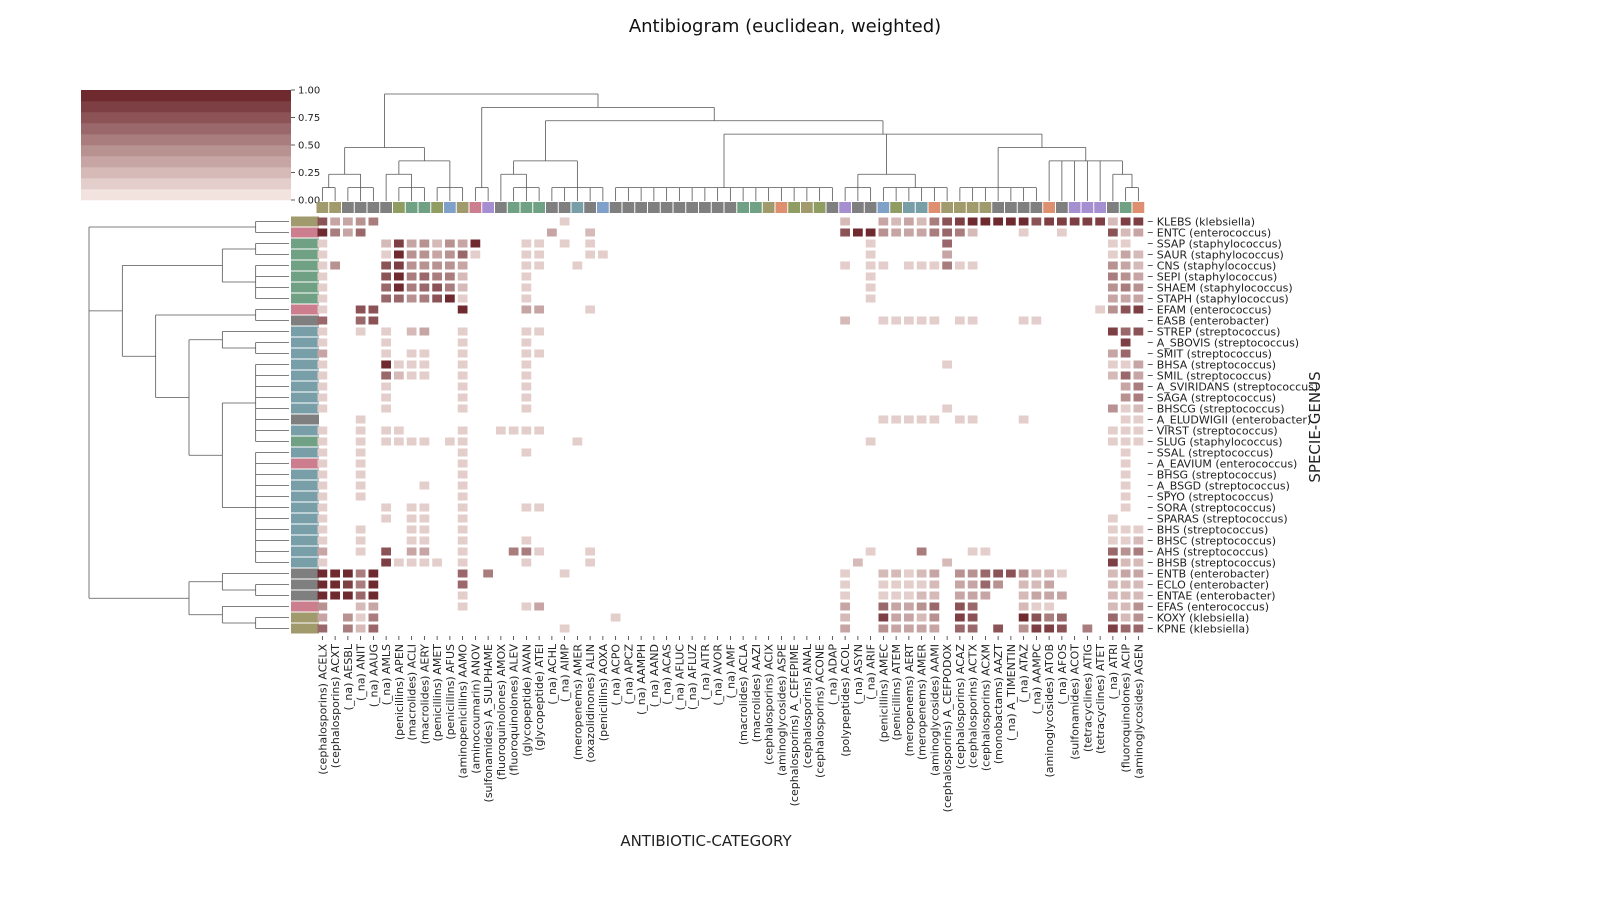 This screenshot has width=1600, height=900. What do you see at coordinates (832, 675) in the screenshot?
I see `column-tick-label: (_na) ADAP` at bounding box center [832, 675].